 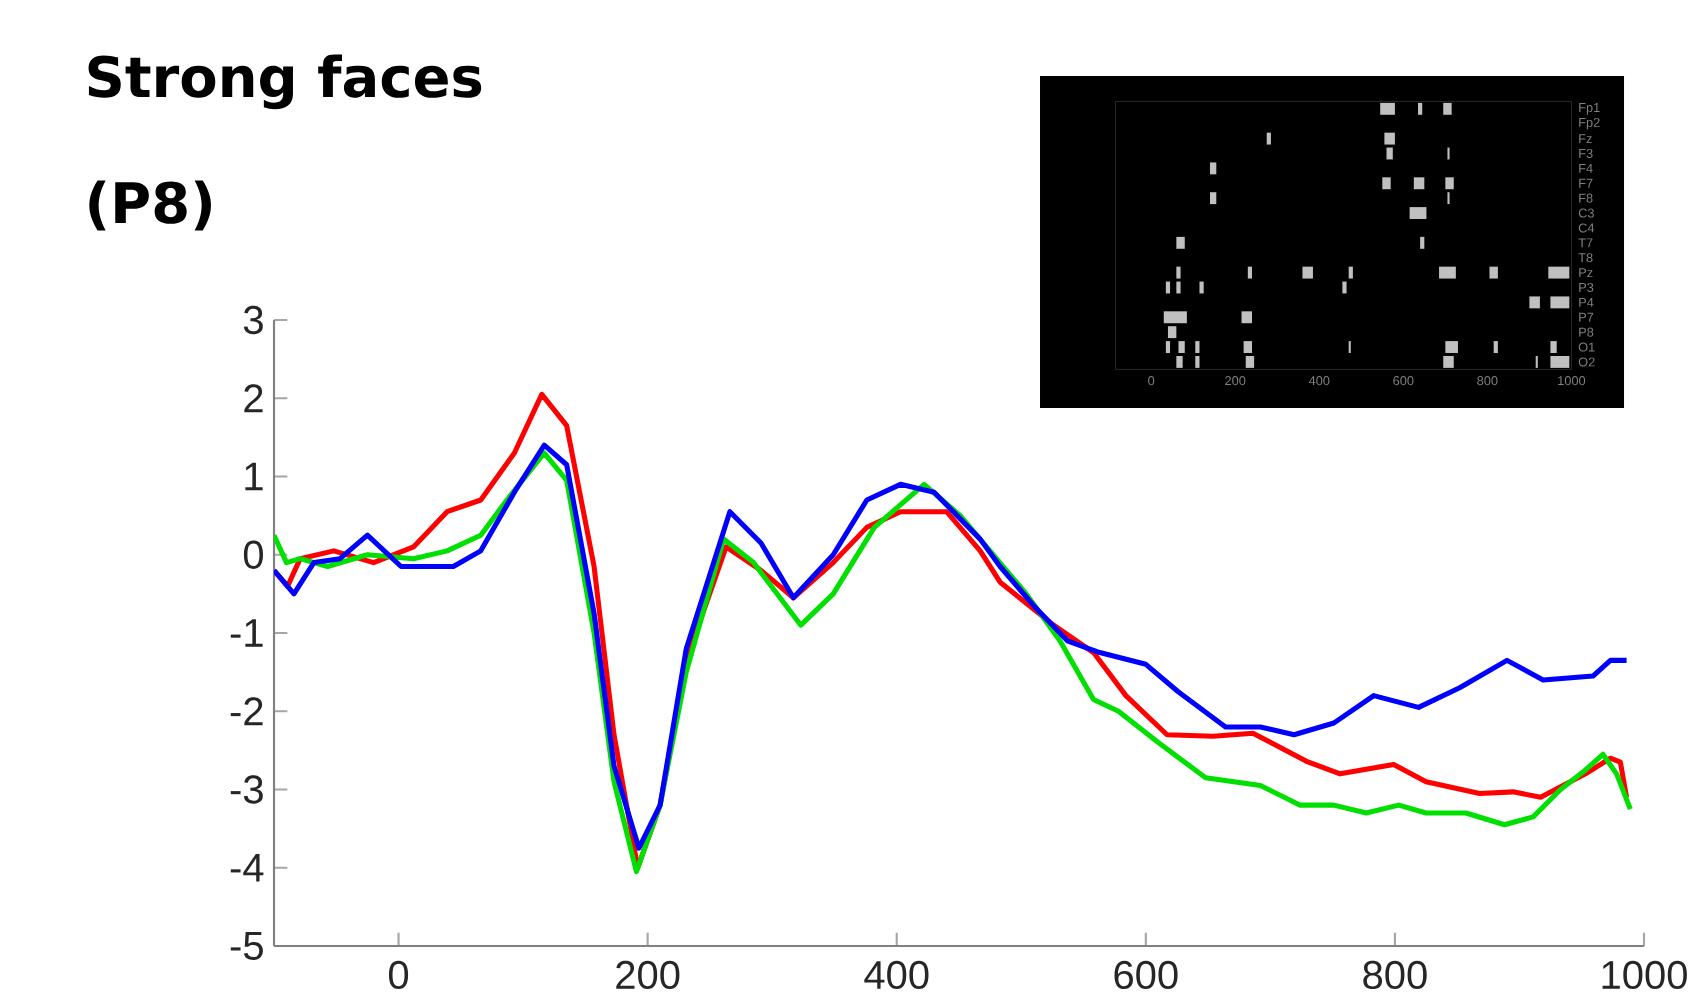 What do you see at coordinates (254, 476) in the screenshot?
I see `y-tick-label: 1` at bounding box center [254, 476].